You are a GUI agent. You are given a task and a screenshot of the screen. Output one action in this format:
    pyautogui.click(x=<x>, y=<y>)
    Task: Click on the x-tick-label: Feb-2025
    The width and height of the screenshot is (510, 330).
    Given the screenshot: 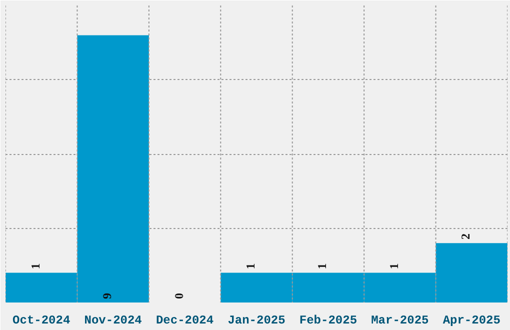 What is the action you would take?
    pyautogui.click(x=328, y=321)
    